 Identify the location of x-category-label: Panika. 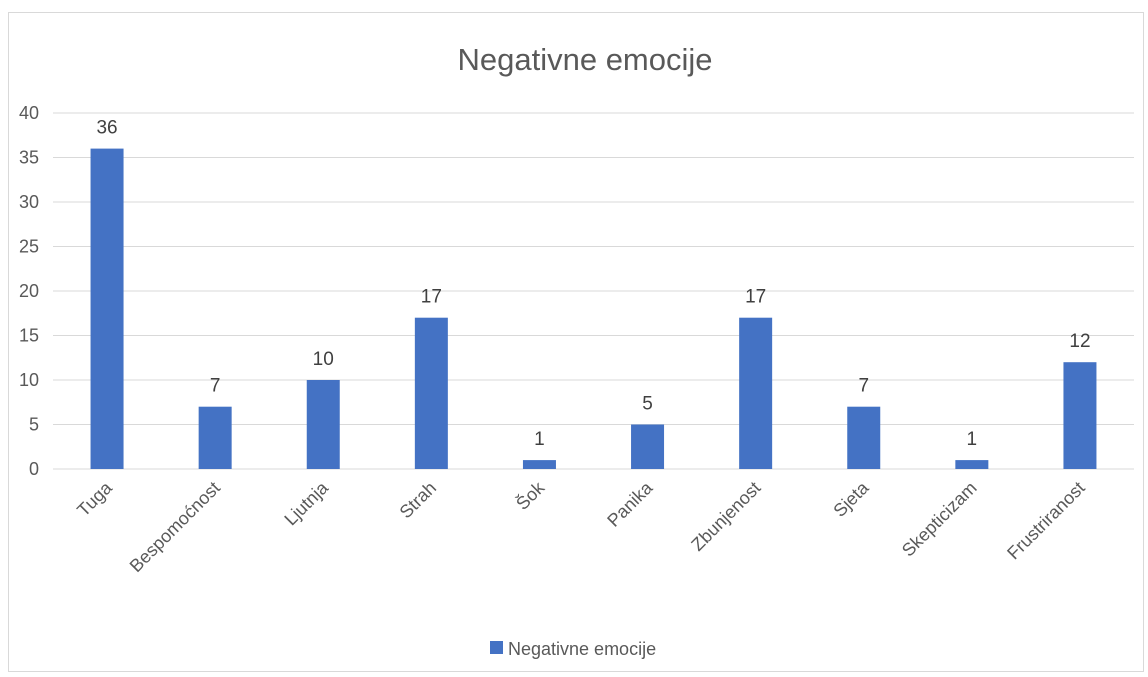
(630, 504).